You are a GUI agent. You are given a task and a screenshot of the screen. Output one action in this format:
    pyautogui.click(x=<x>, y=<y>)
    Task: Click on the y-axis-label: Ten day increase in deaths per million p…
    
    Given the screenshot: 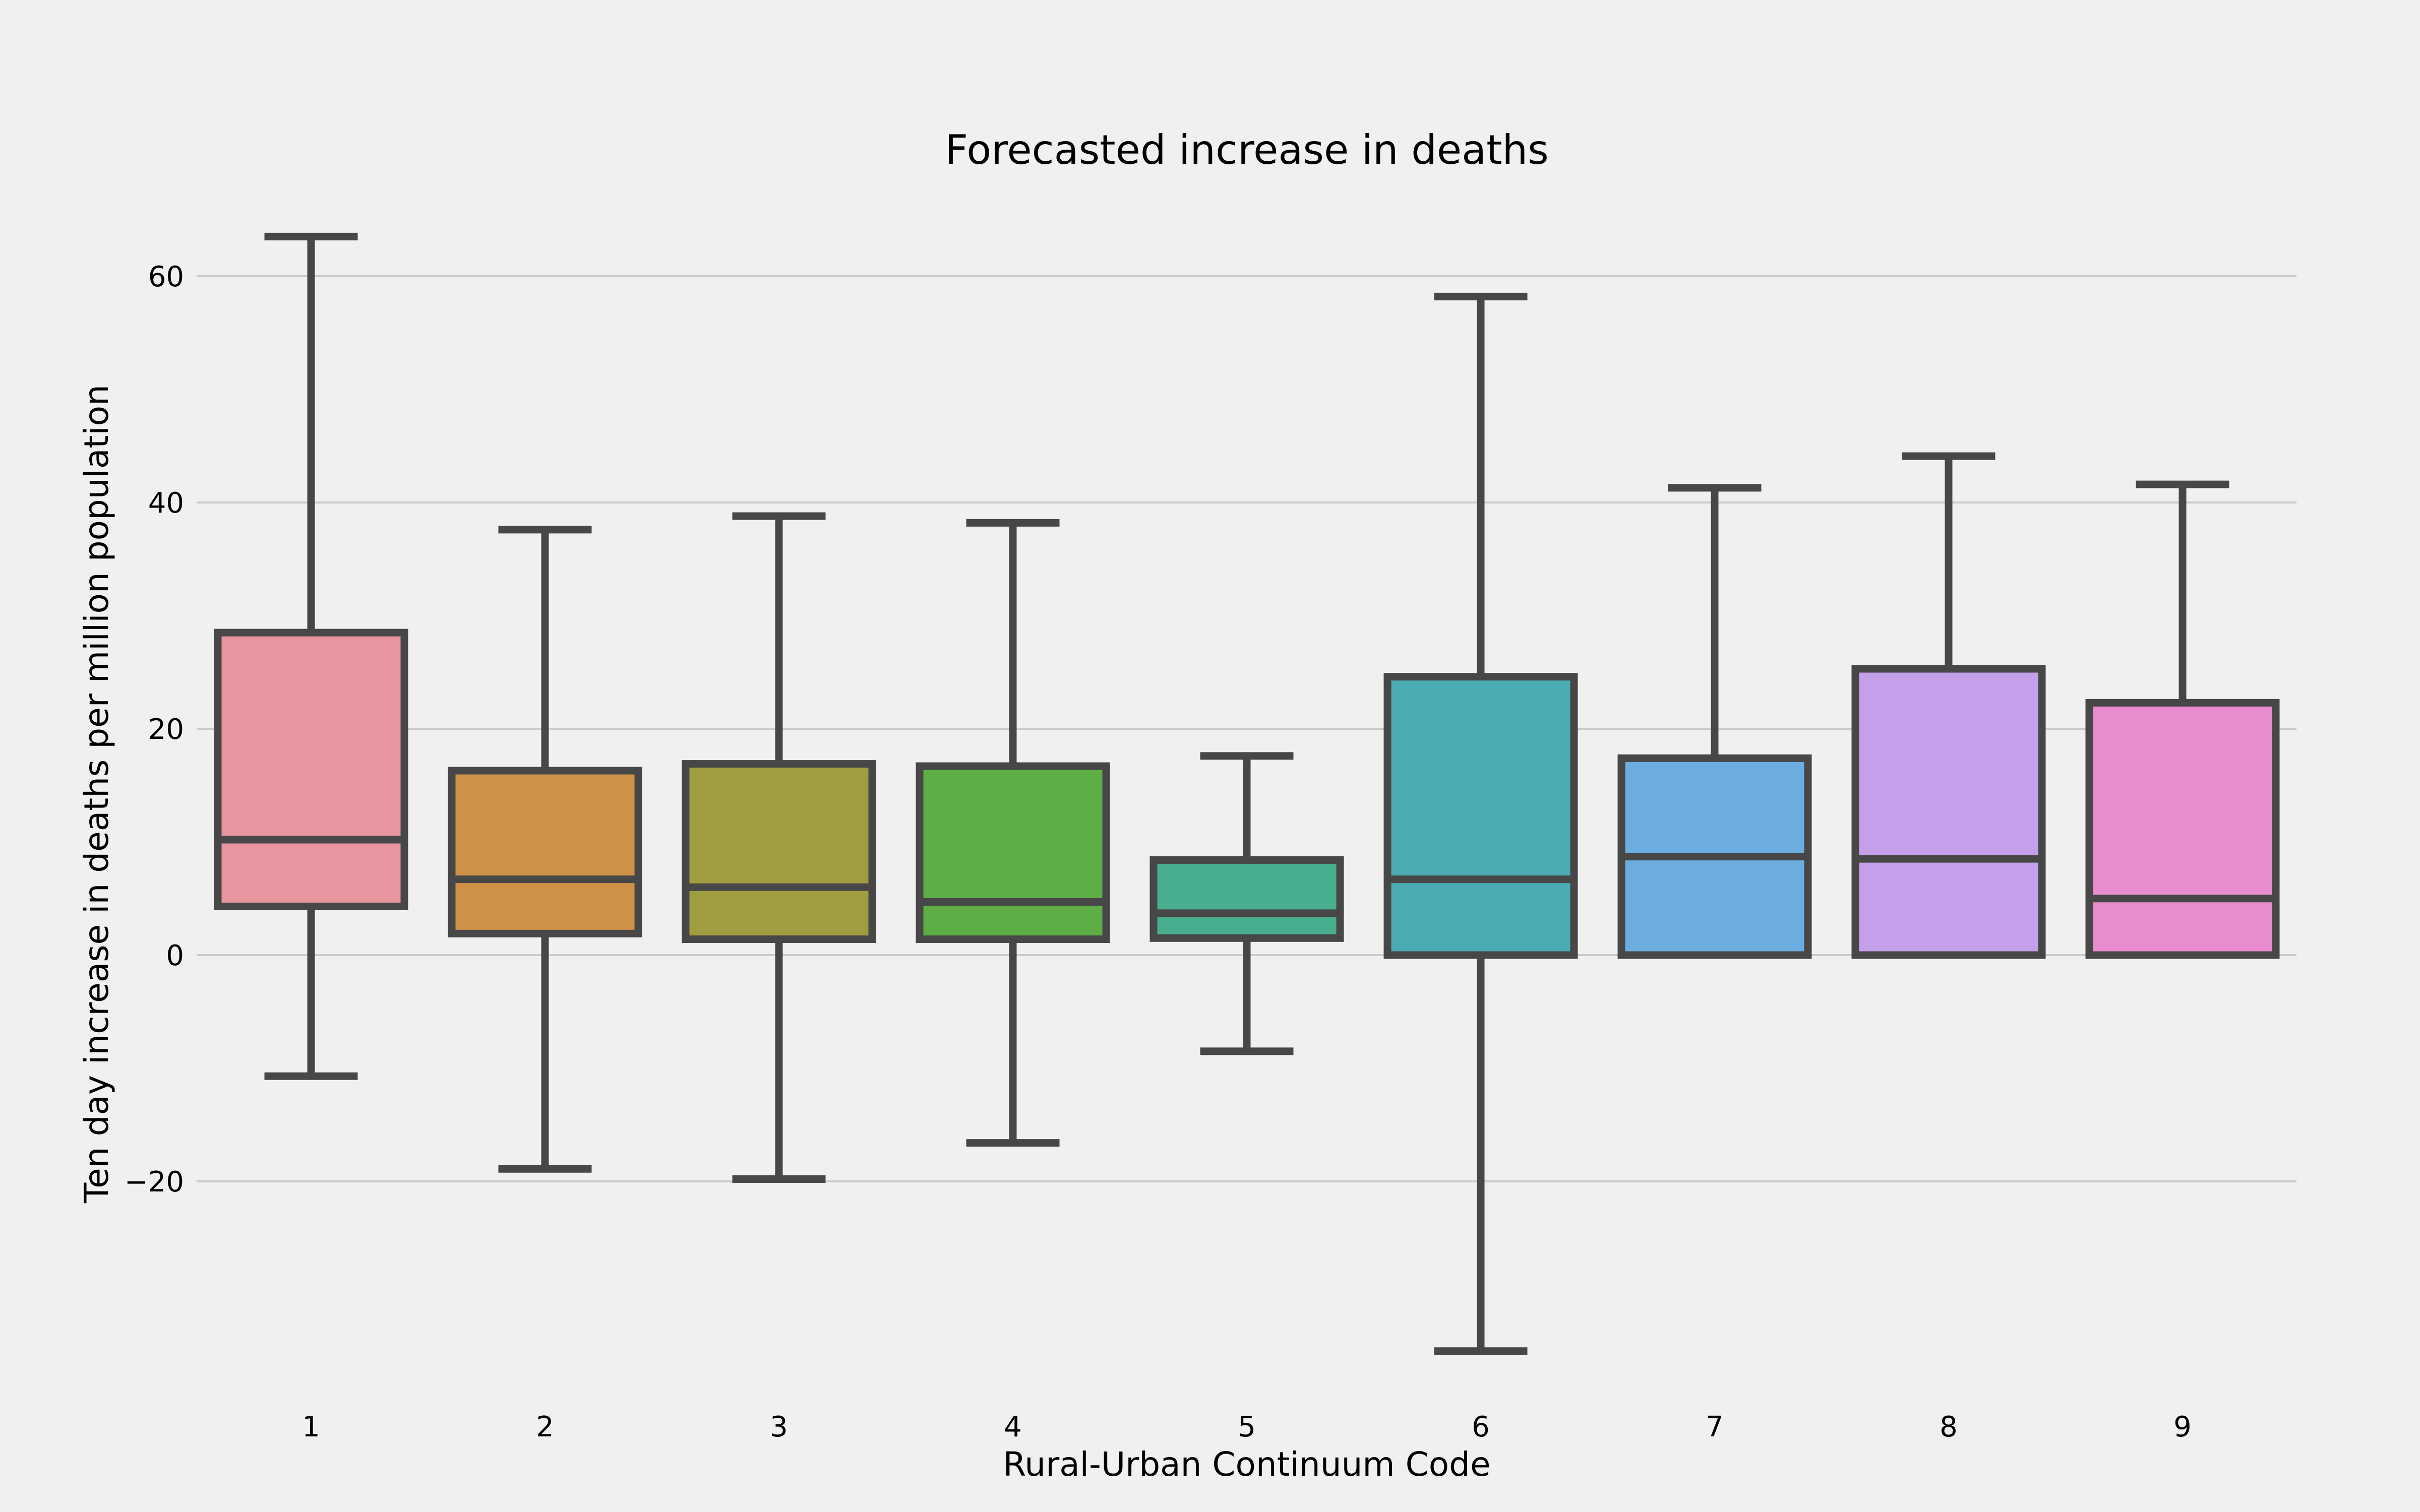 What is the action you would take?
    pyautogui.click(x=96, y=794)
    